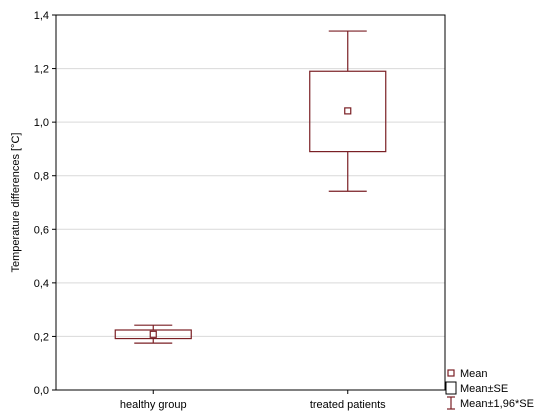 The image size is (550, 419). I want to click on y-tick-label: 0,2, so click(41, 337).